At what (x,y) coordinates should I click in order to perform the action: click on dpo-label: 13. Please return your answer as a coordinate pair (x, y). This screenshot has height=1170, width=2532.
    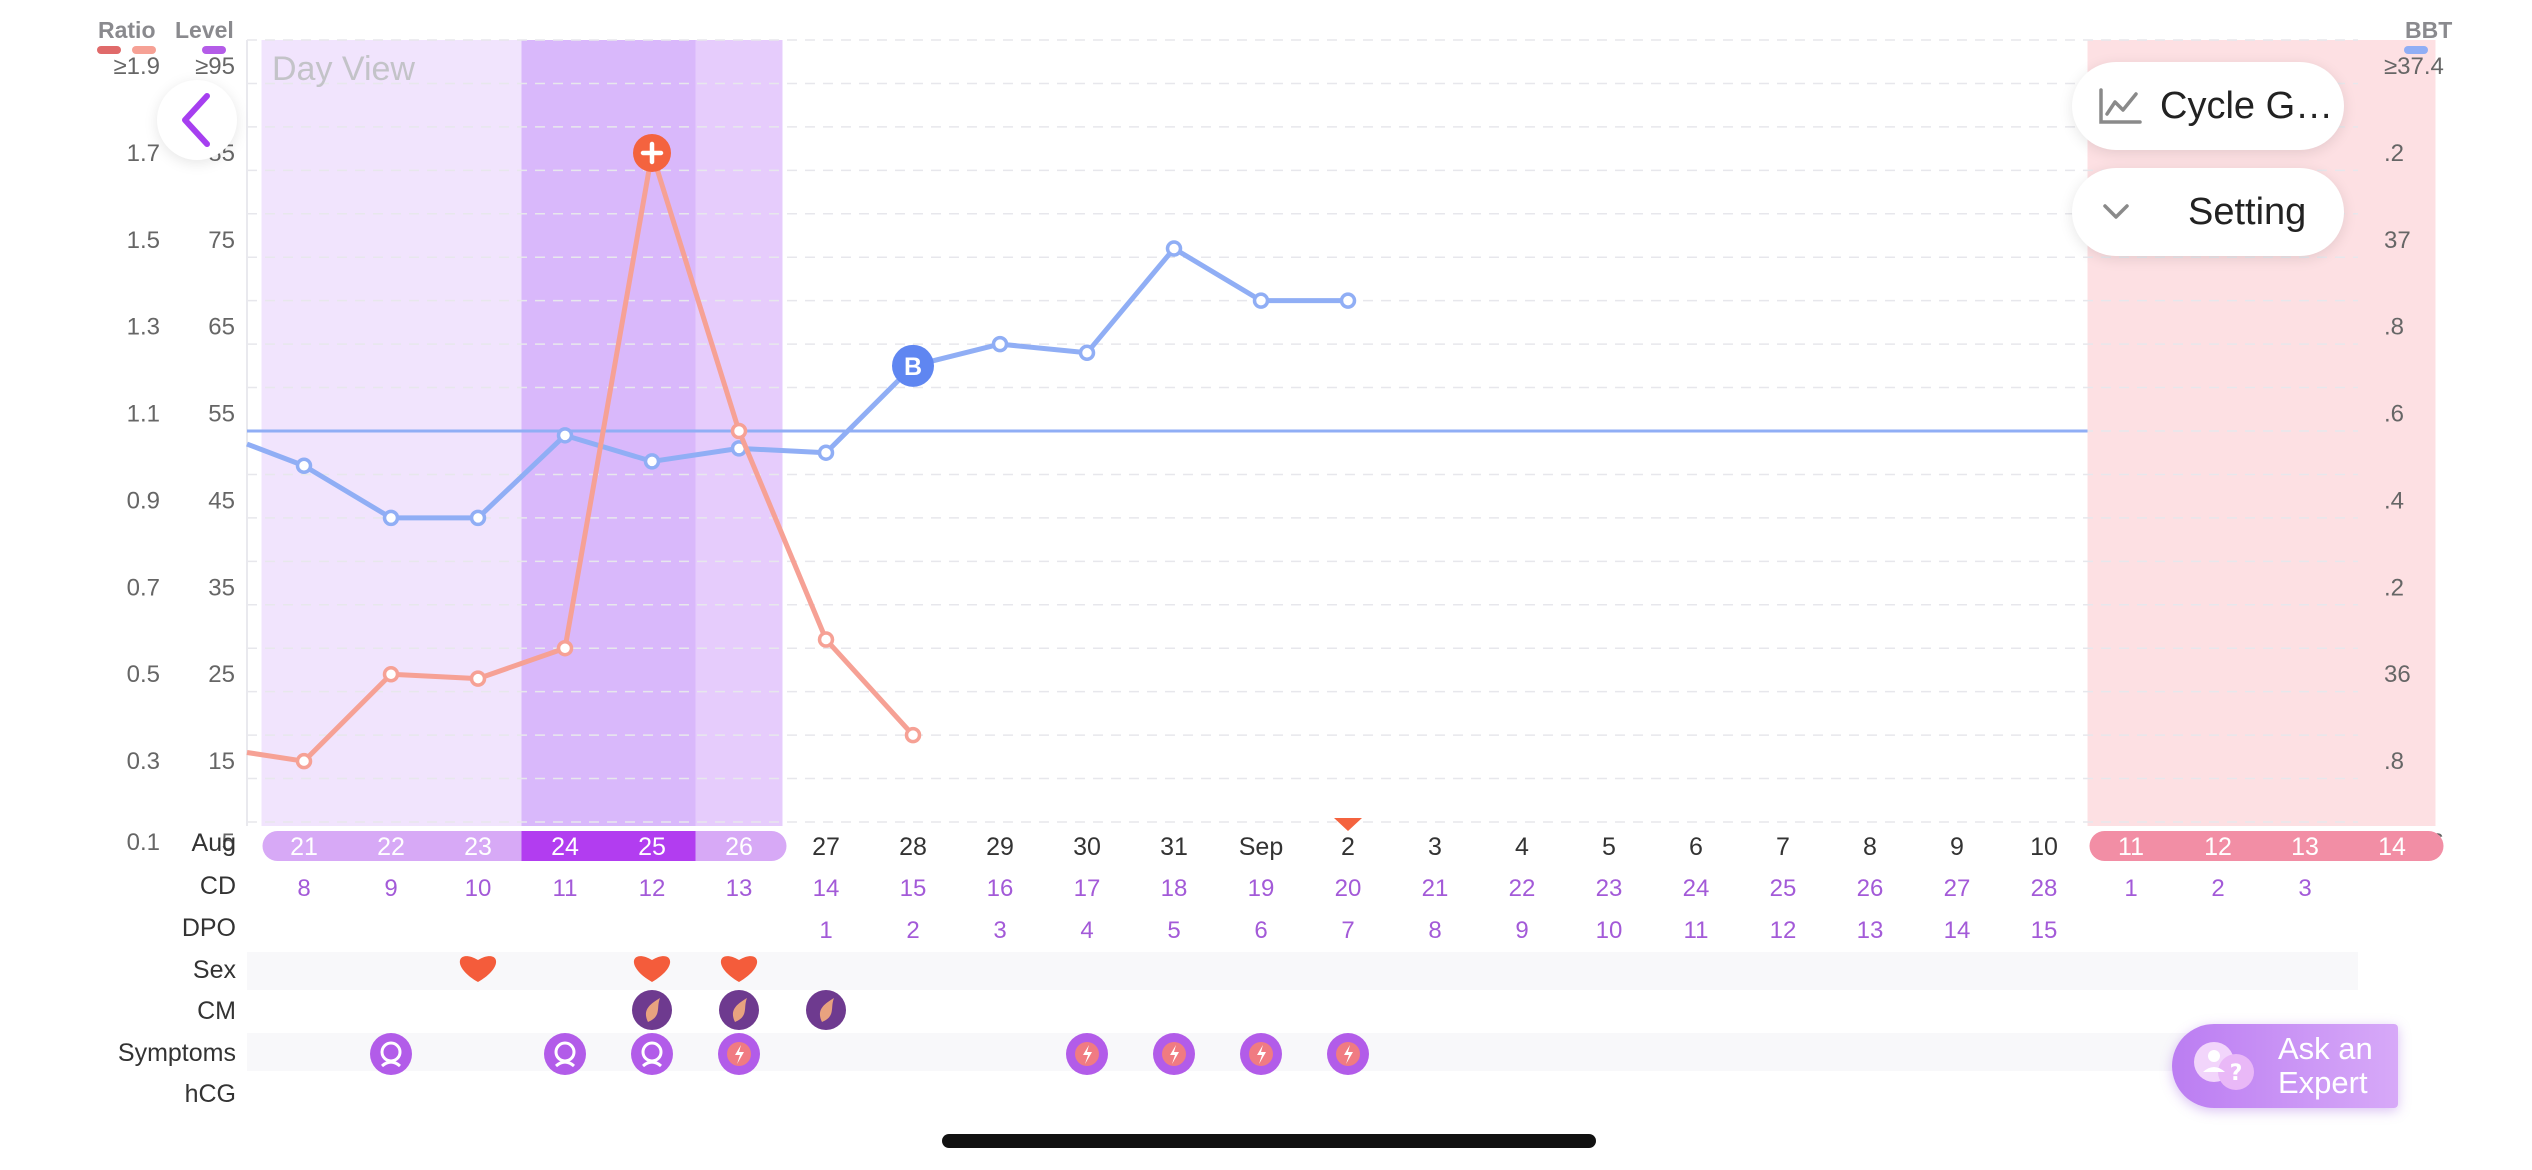
    Looking at the image, I should click on (1870, 930).